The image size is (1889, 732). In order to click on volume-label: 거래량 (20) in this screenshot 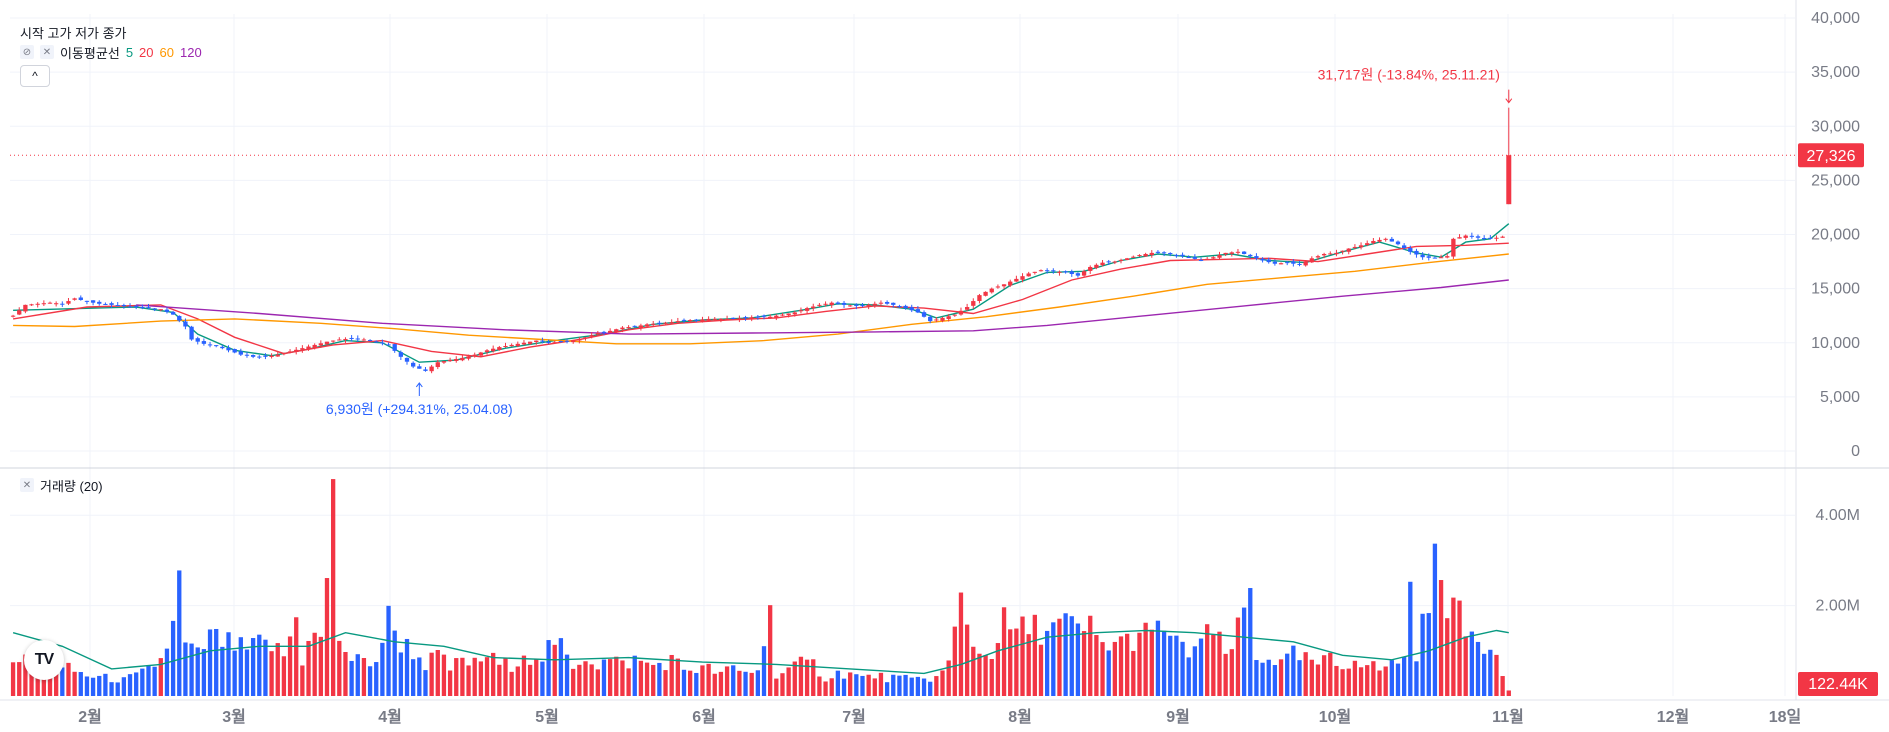, I will do `click(71, 486)`.